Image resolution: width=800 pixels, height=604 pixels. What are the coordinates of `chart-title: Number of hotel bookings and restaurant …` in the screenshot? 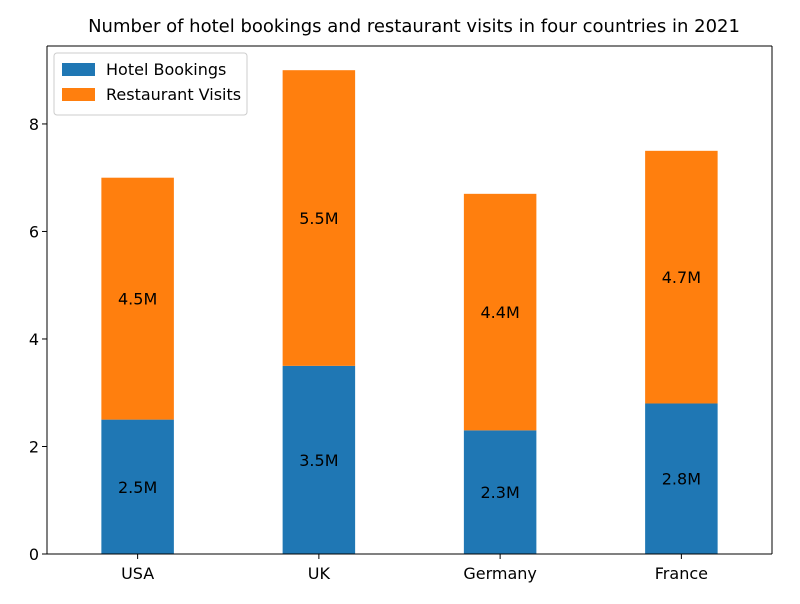 It's located at (414, 26).